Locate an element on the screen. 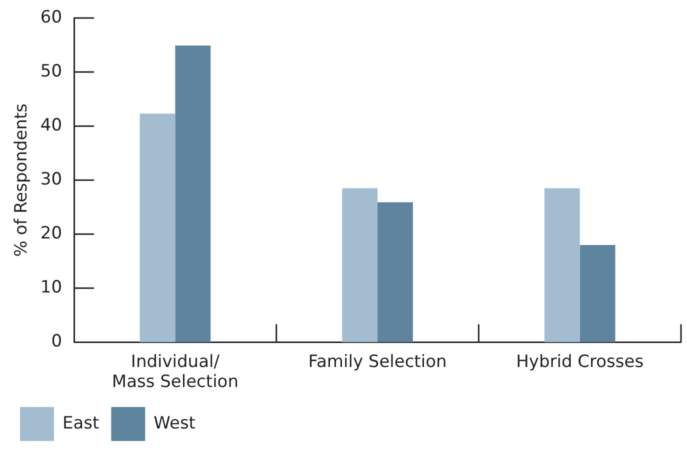 This screenshot has height=455, width=687. y-axis-title: % of Respondents is located at coordinates (22, 180).